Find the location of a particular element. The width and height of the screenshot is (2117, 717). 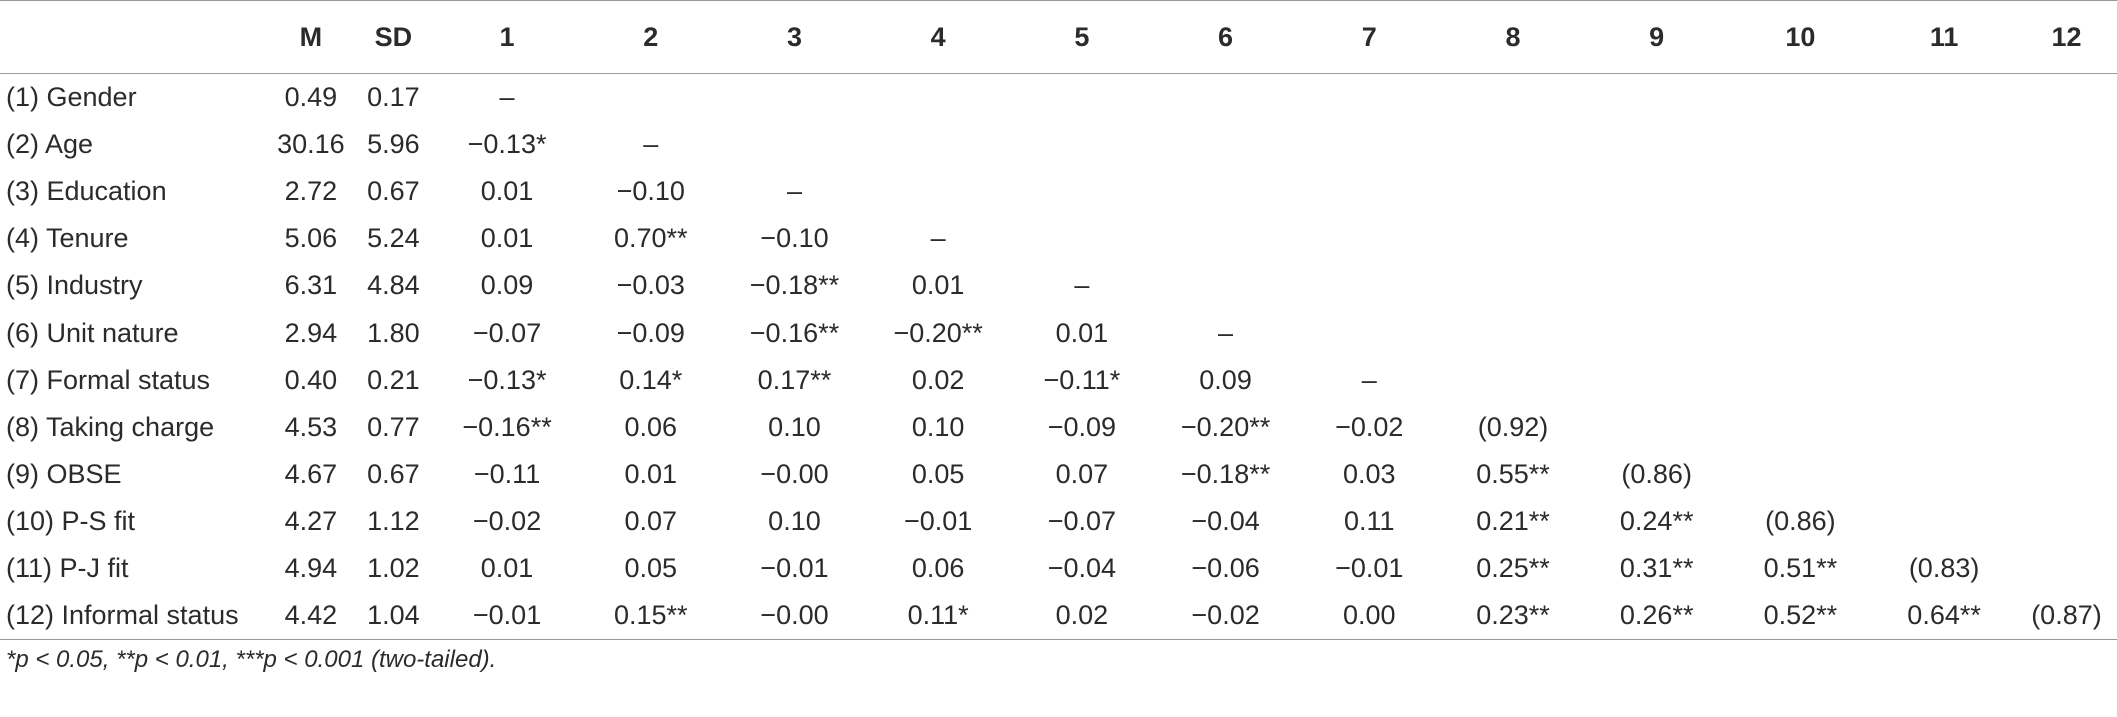

table-cell: 0.17 is located at coordinates (393, 96).